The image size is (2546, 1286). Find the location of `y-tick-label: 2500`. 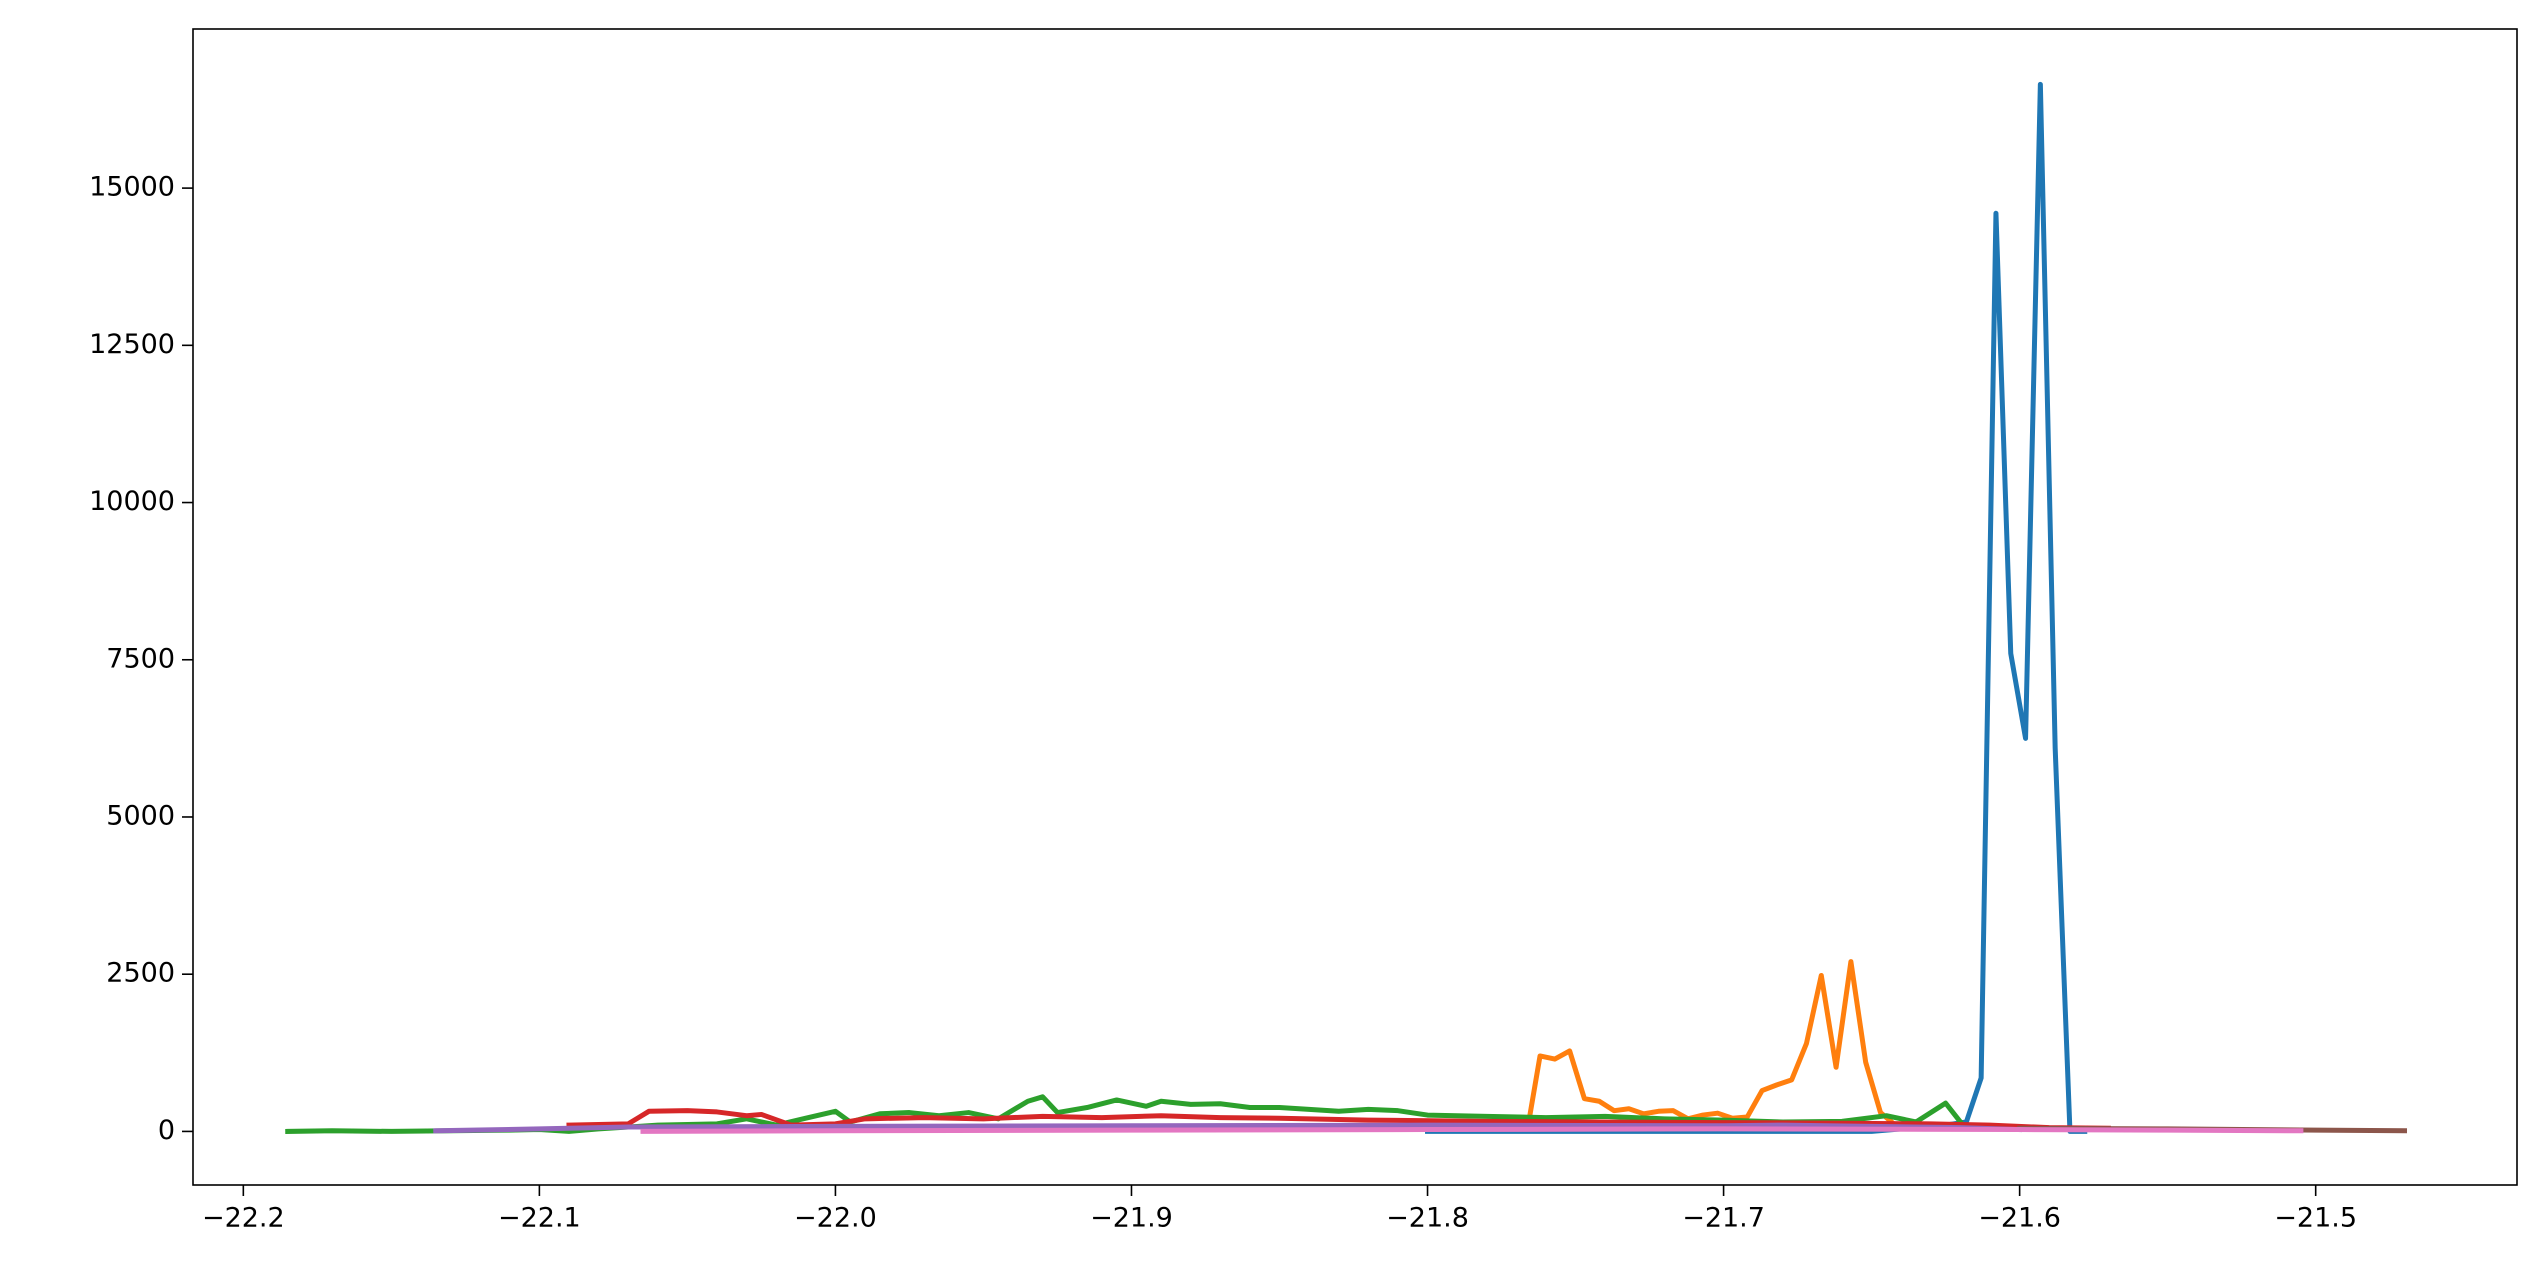

y-tick-label: 2500 is located at coordinates (140, 973).